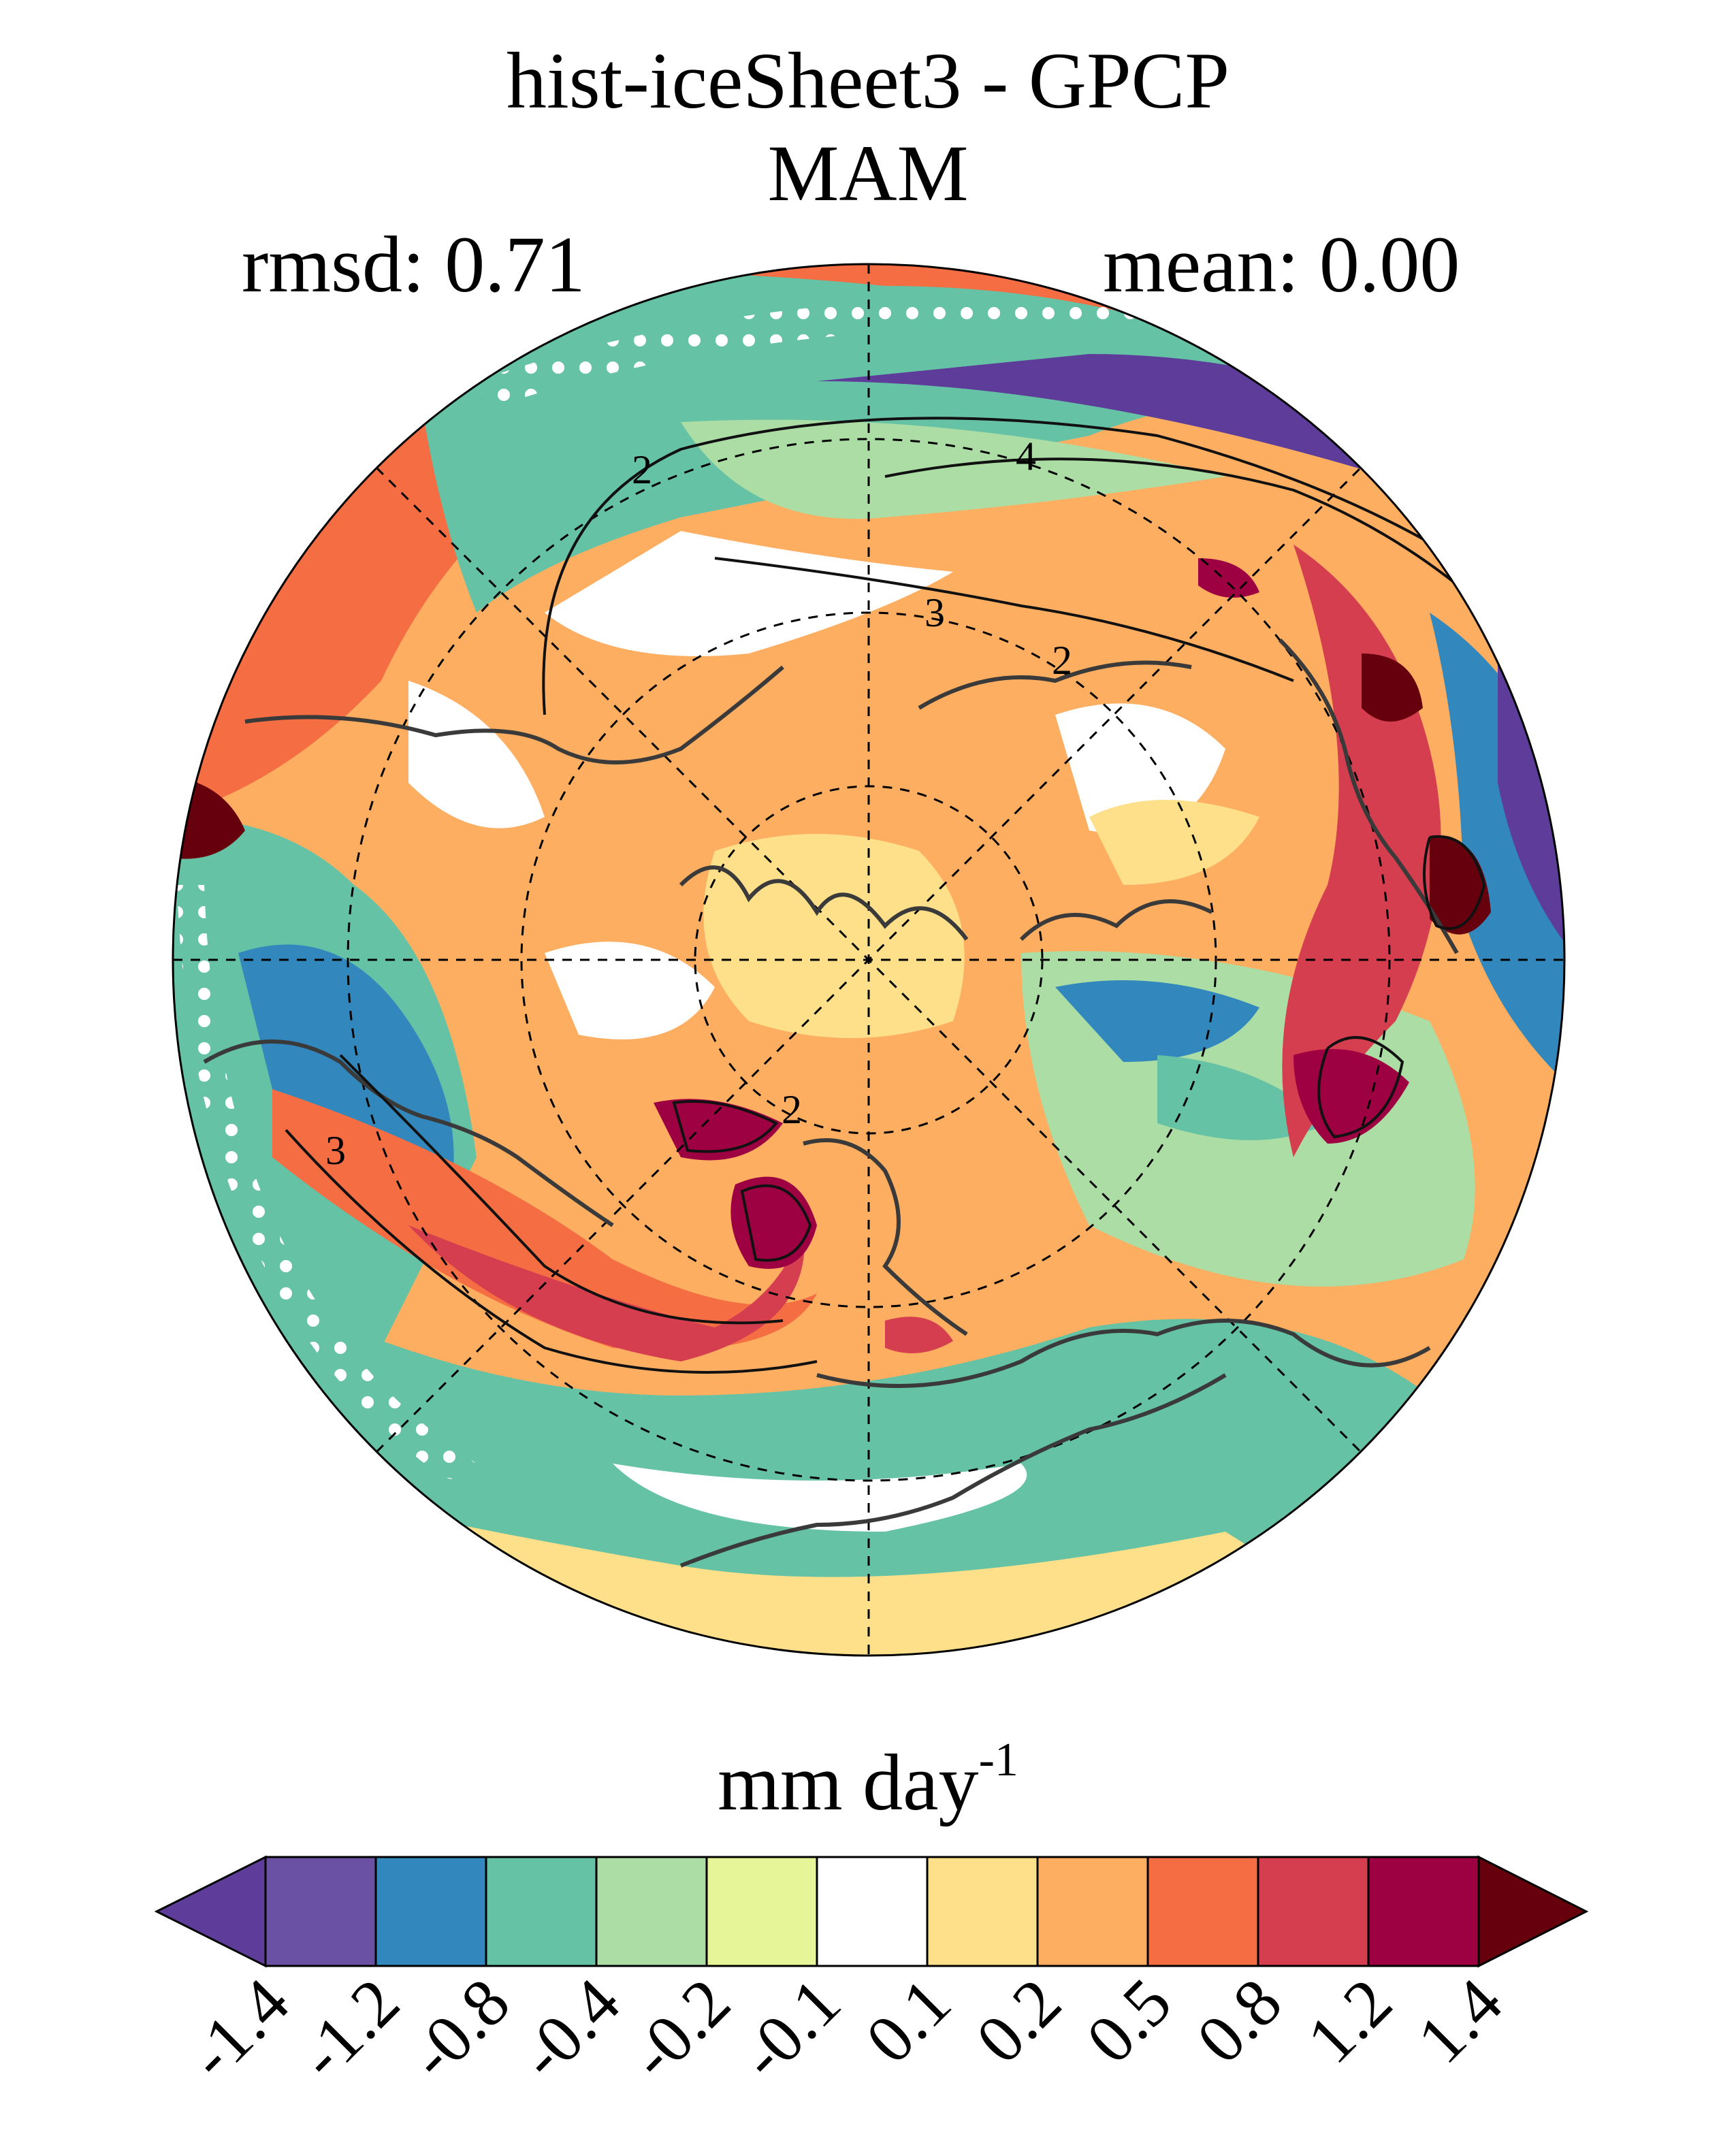 This screenshot has width=1736, height=2130. I want to click on colorbar-tick-label: -0.4, so click(569, 2028).